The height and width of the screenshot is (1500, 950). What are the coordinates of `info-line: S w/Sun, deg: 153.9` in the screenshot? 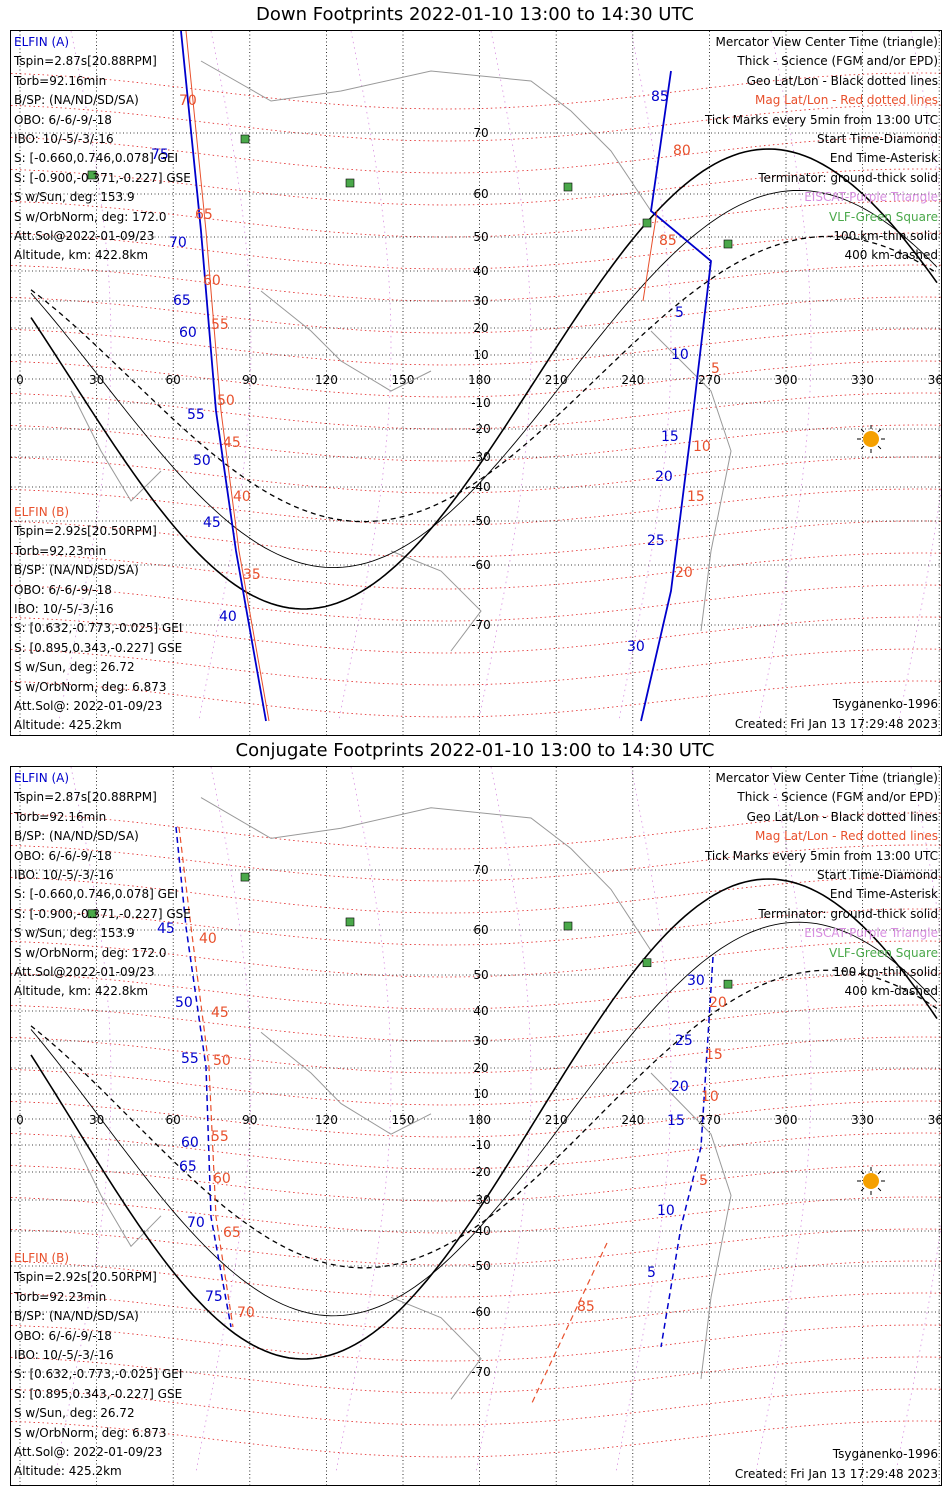 It's located at (74, 197).